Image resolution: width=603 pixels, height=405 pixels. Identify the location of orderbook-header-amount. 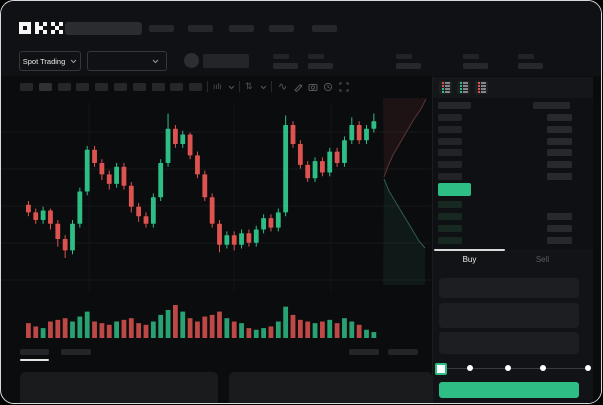
(551, 105).